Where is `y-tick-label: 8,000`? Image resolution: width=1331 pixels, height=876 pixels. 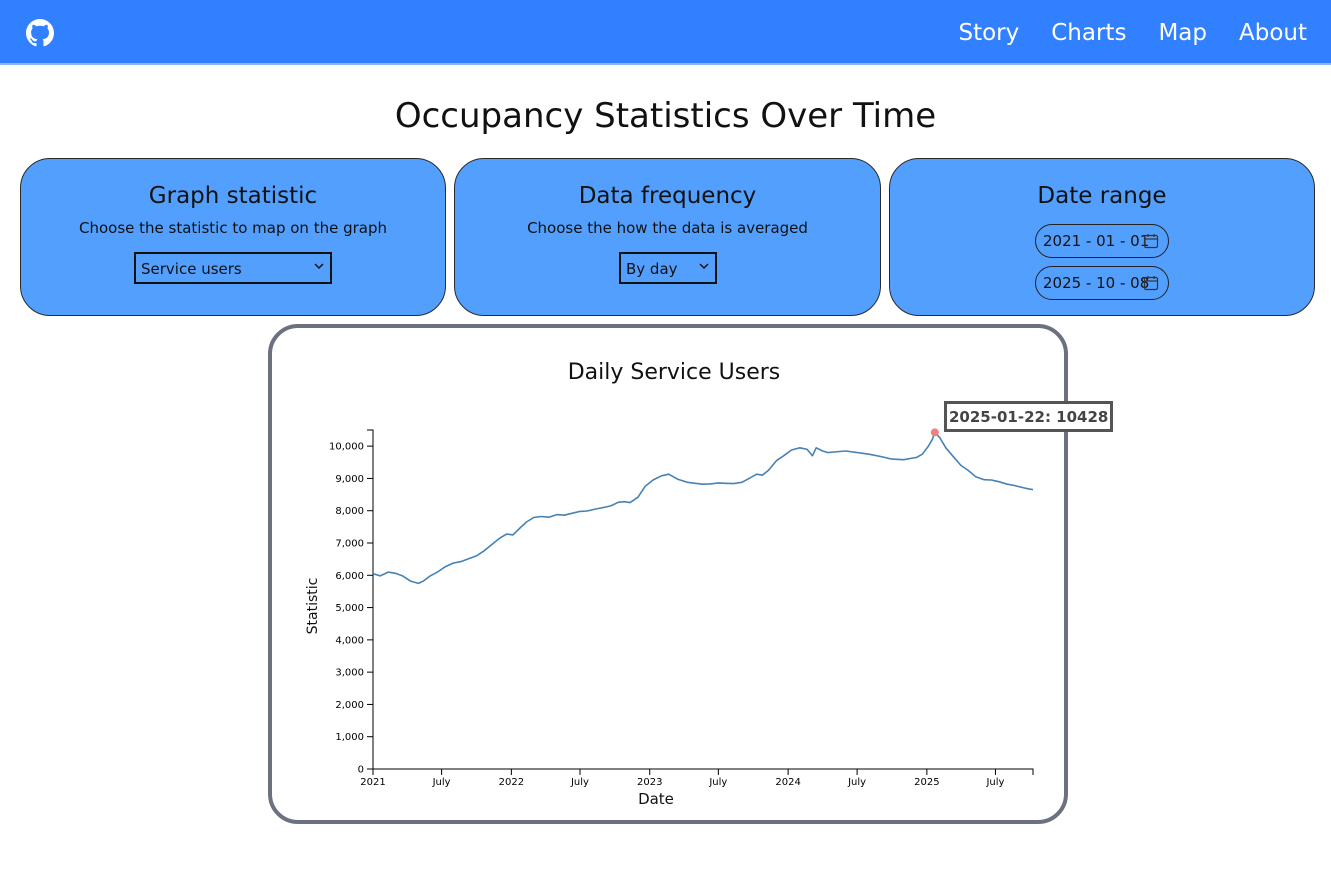
y-tick-label: 8,000 is located at coordinates (349, 511).